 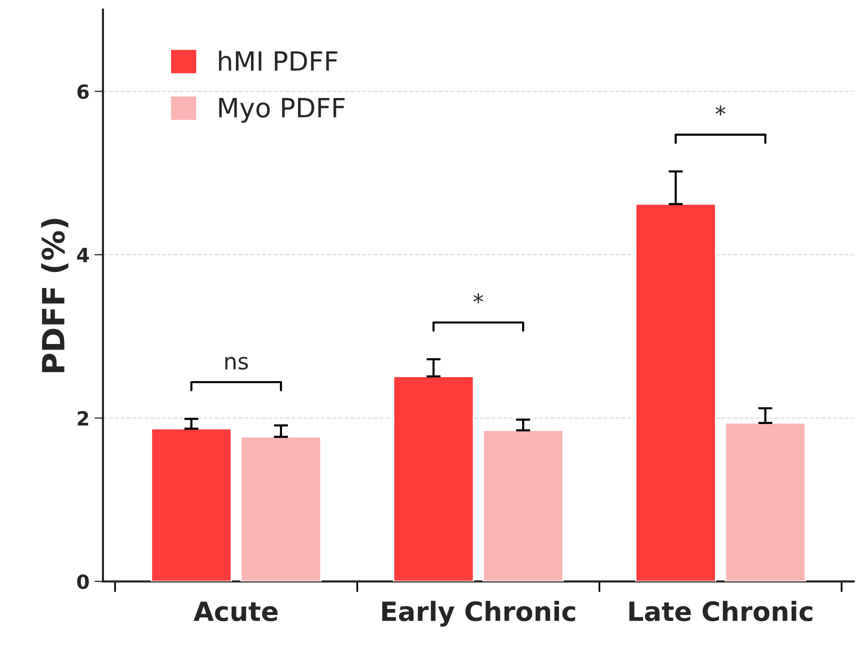 What do you see at coordinates (83, 418) in the screenshot?
I see `y-tick-label: 2` at bounding box center [83, 418].